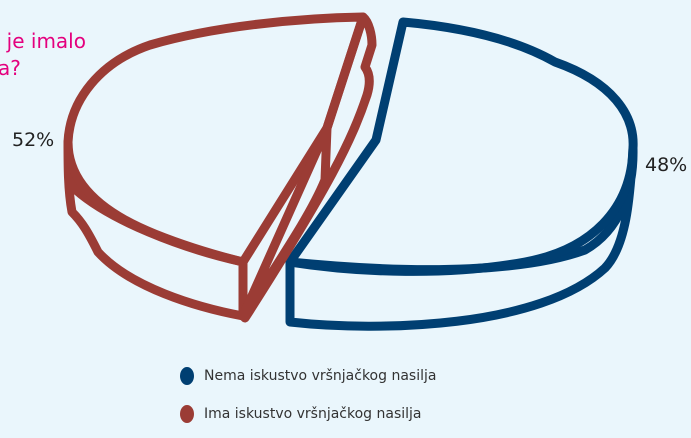 Image resolution: width=691 pixels, height=438 pixels. What do you see at coordinates (10, 68) in the screenshot?
I see `chart-title-line-2: a?` at bounding box center [10, 68].